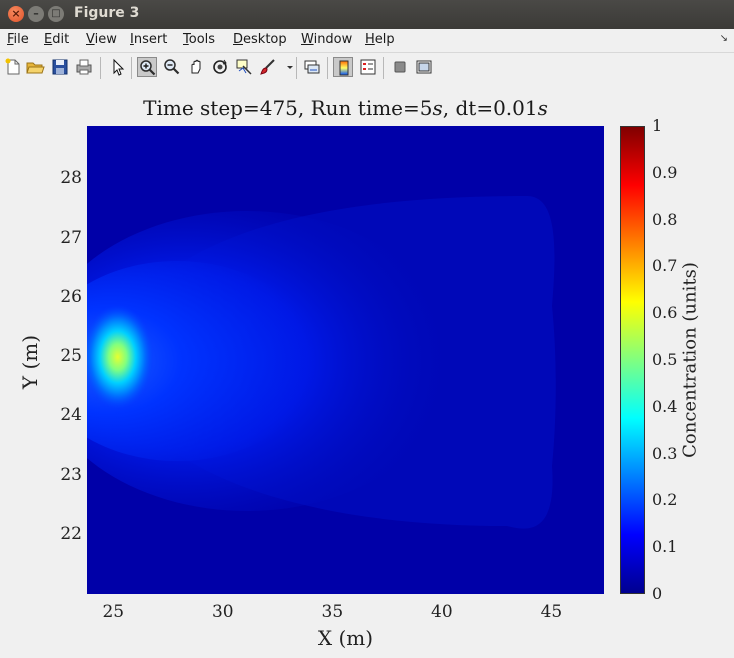  I want to click on colorbar-tick-label: 1, so click(657, 125).